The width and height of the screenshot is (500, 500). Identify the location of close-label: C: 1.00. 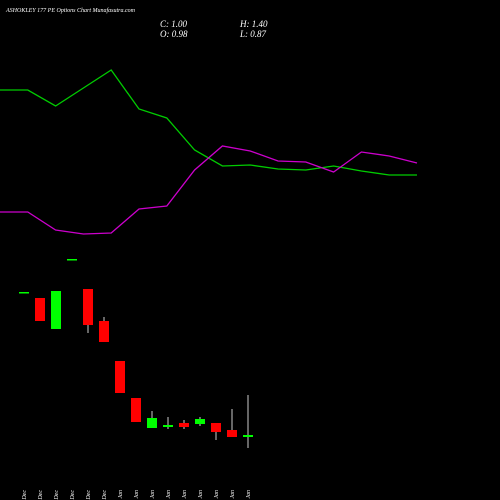
(174, 24).